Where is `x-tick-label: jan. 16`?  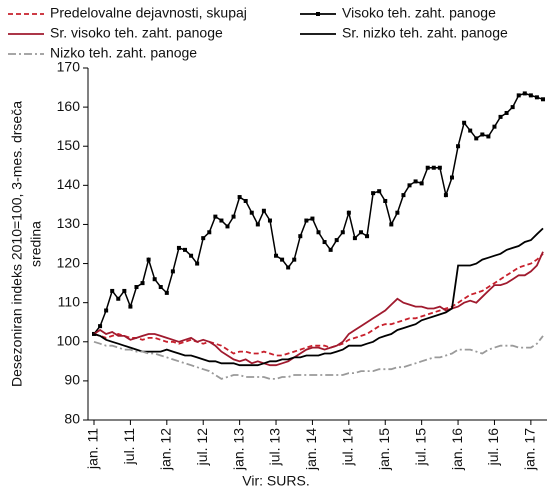 x-tick-label: jan. 16 is located at coordinates (457, 449).